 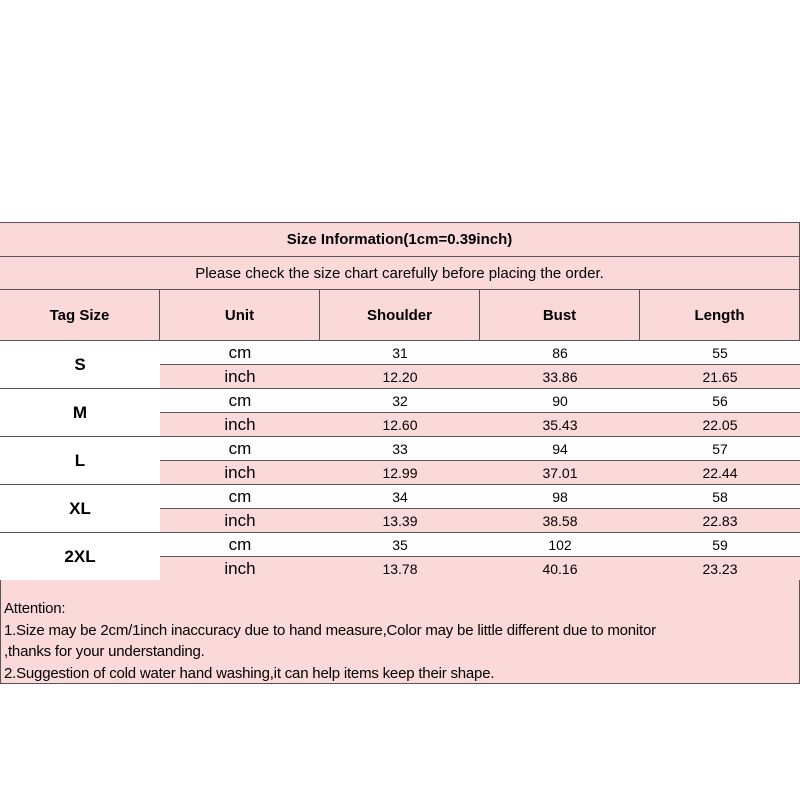 I want to click on tag-size-cell: 2XL, so click(x=80, y=557).